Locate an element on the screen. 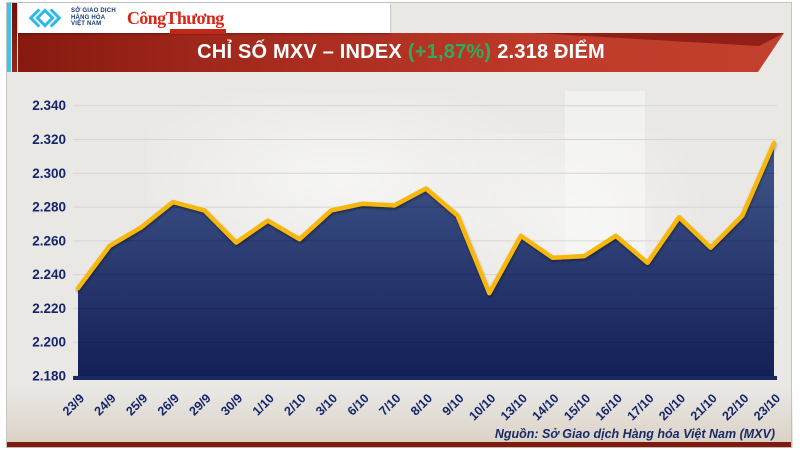  exchange-name-line: SỞ GIAO DỊCH is located at coordinates (93, 11).